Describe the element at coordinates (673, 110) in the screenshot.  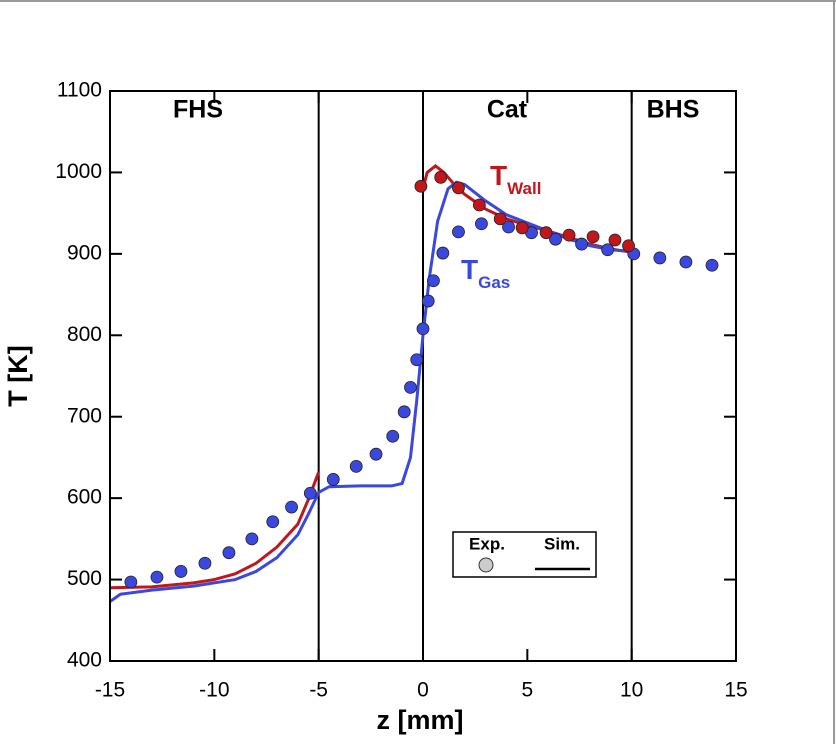
I see `region-label: BHS` at that location.